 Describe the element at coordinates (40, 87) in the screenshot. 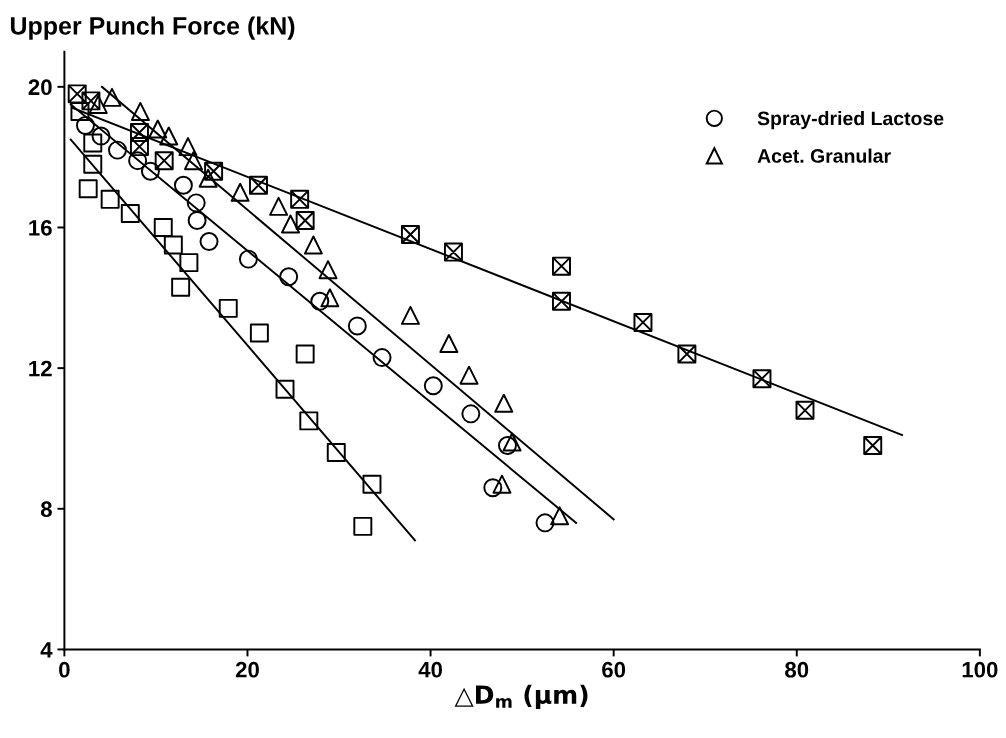

I see `y-tick-label: 20` at that location.